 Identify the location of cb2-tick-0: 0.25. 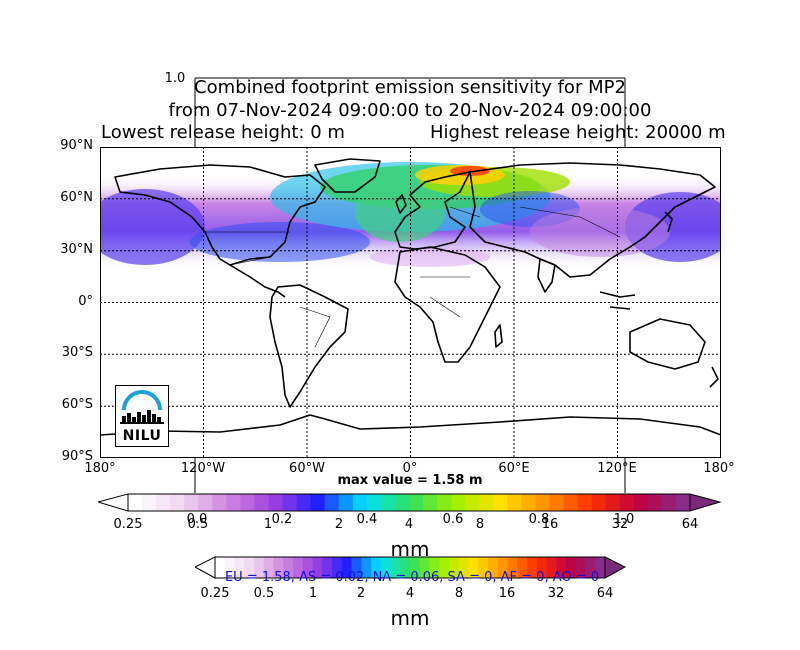
(215, 593).